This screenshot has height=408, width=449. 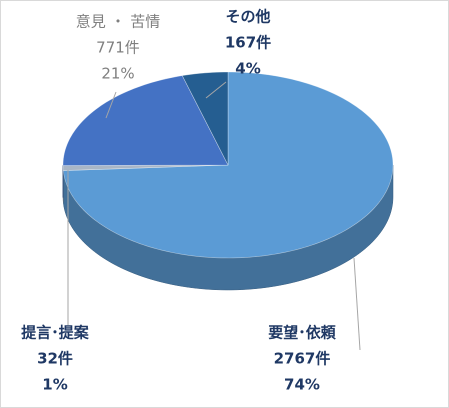 What do you see at coordinates (55, 359) in the screenshot?
I see `value-label: 32件` at bounding box center [55, 359].